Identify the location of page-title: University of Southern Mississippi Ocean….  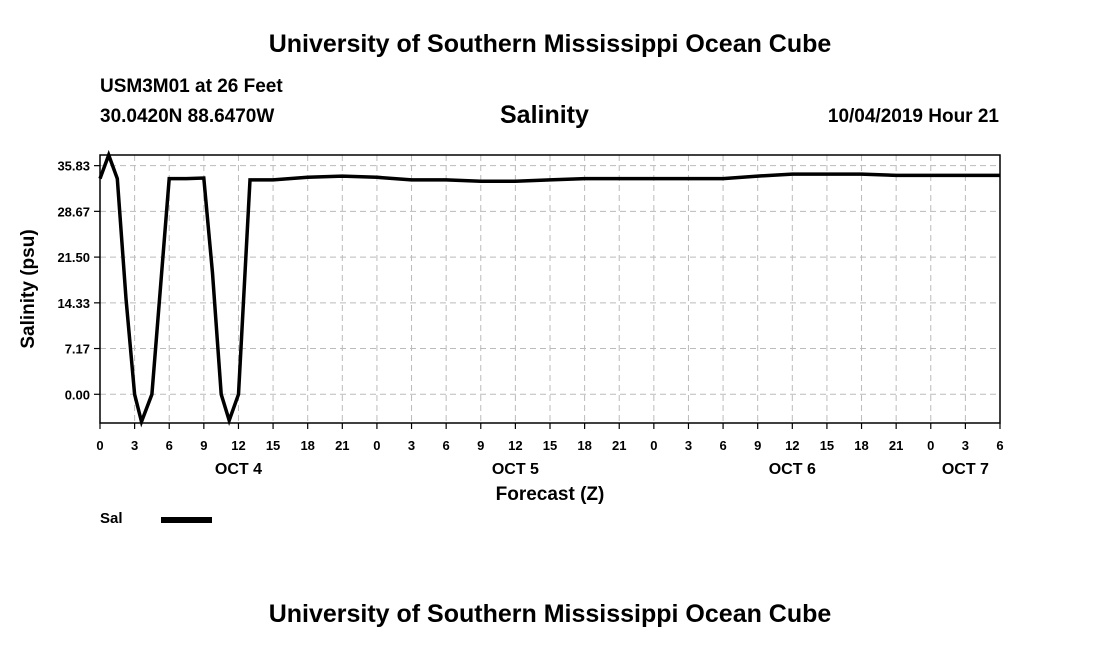
(550, 44).